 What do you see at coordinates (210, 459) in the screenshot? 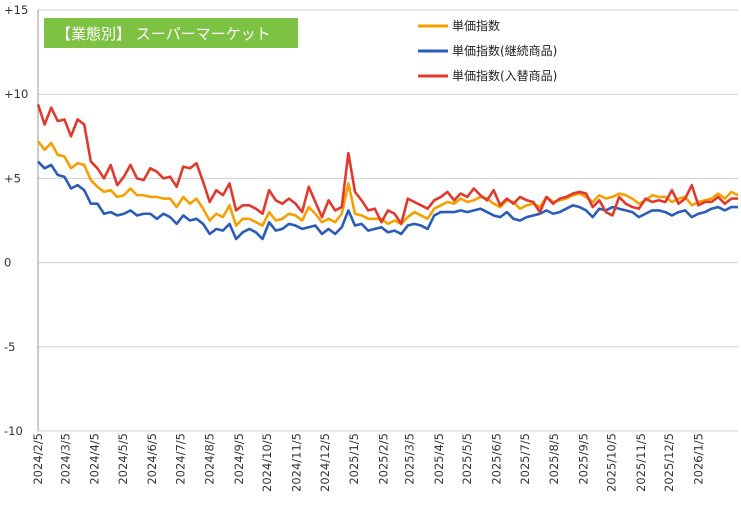
I see `x-tick-label: 2024/8/5` at bounding box center [210, 459].